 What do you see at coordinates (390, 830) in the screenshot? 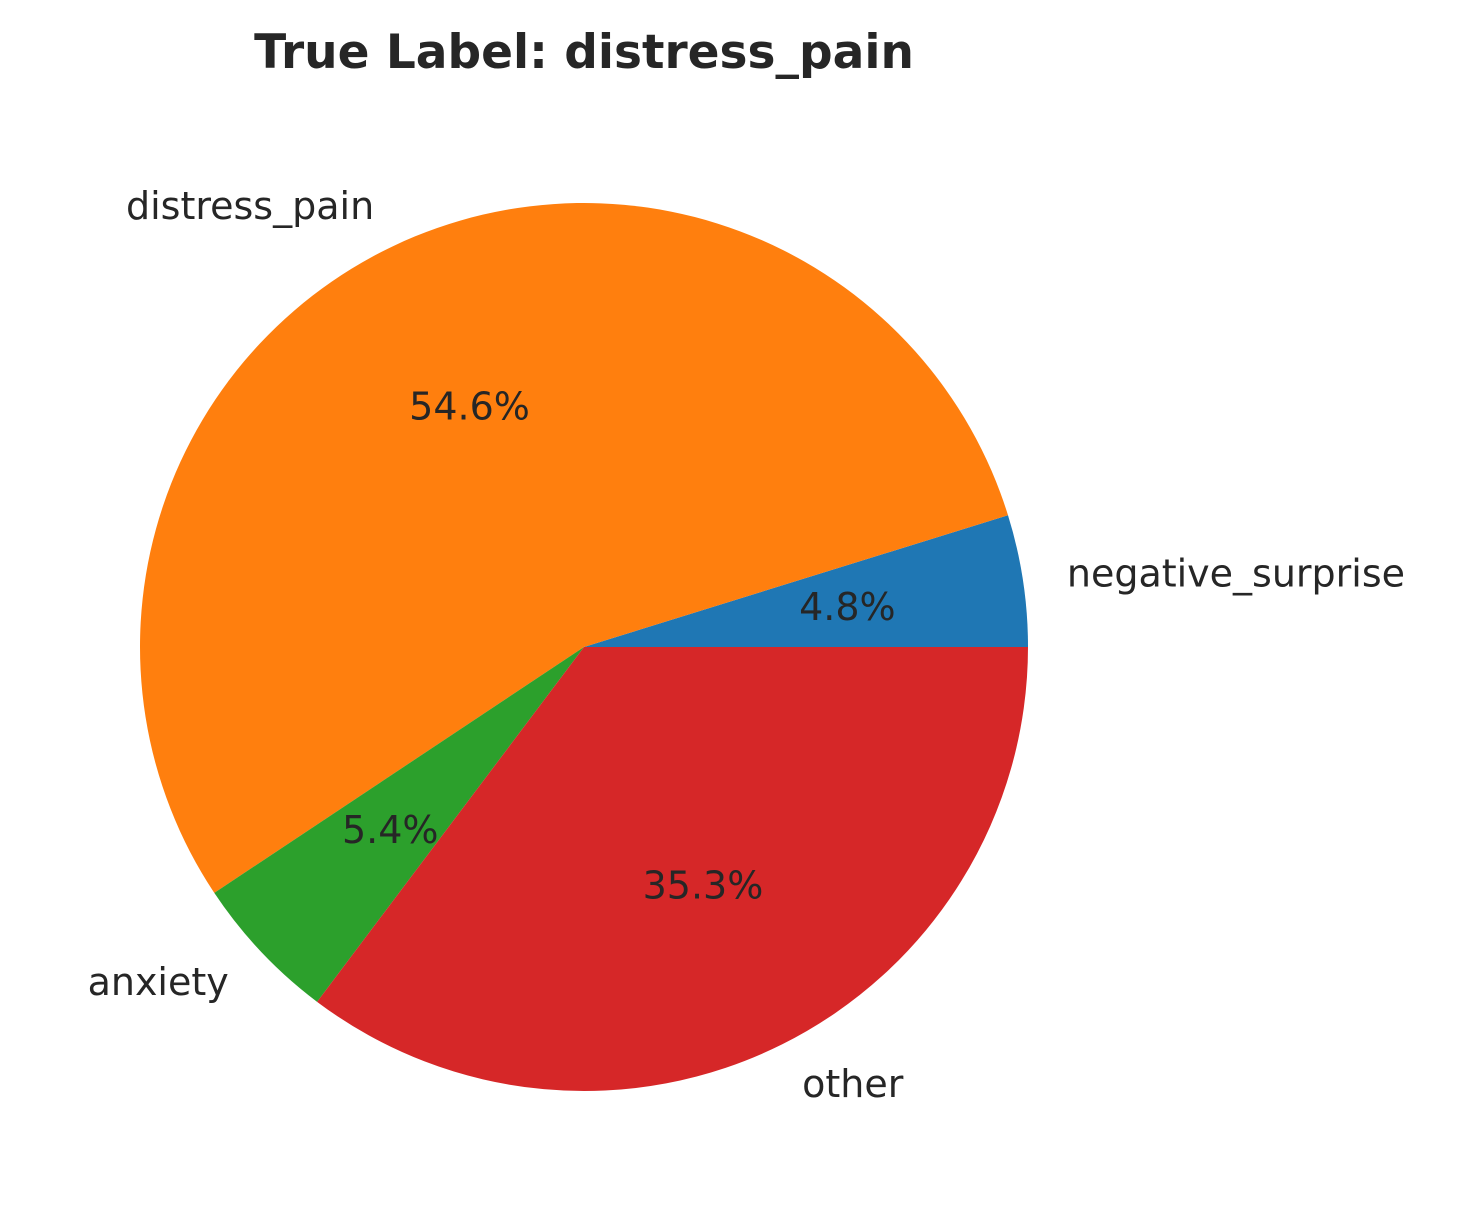
I see `pct-label-anxiety: 5.4%` at bounding box center [390, 830].